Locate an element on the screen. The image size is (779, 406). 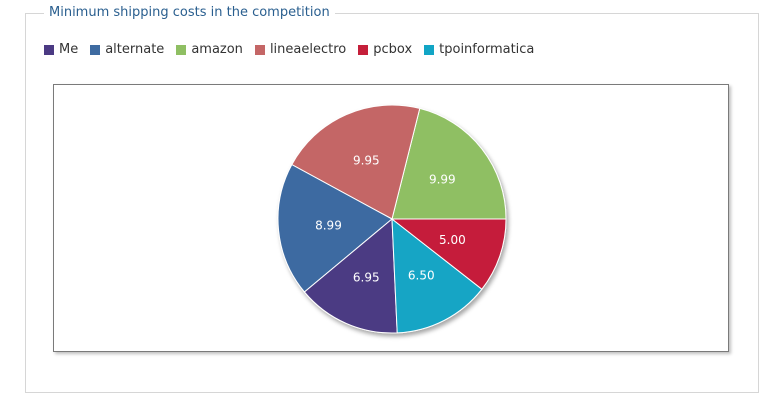
pie-slice-me is located at coordinates (350, 275).